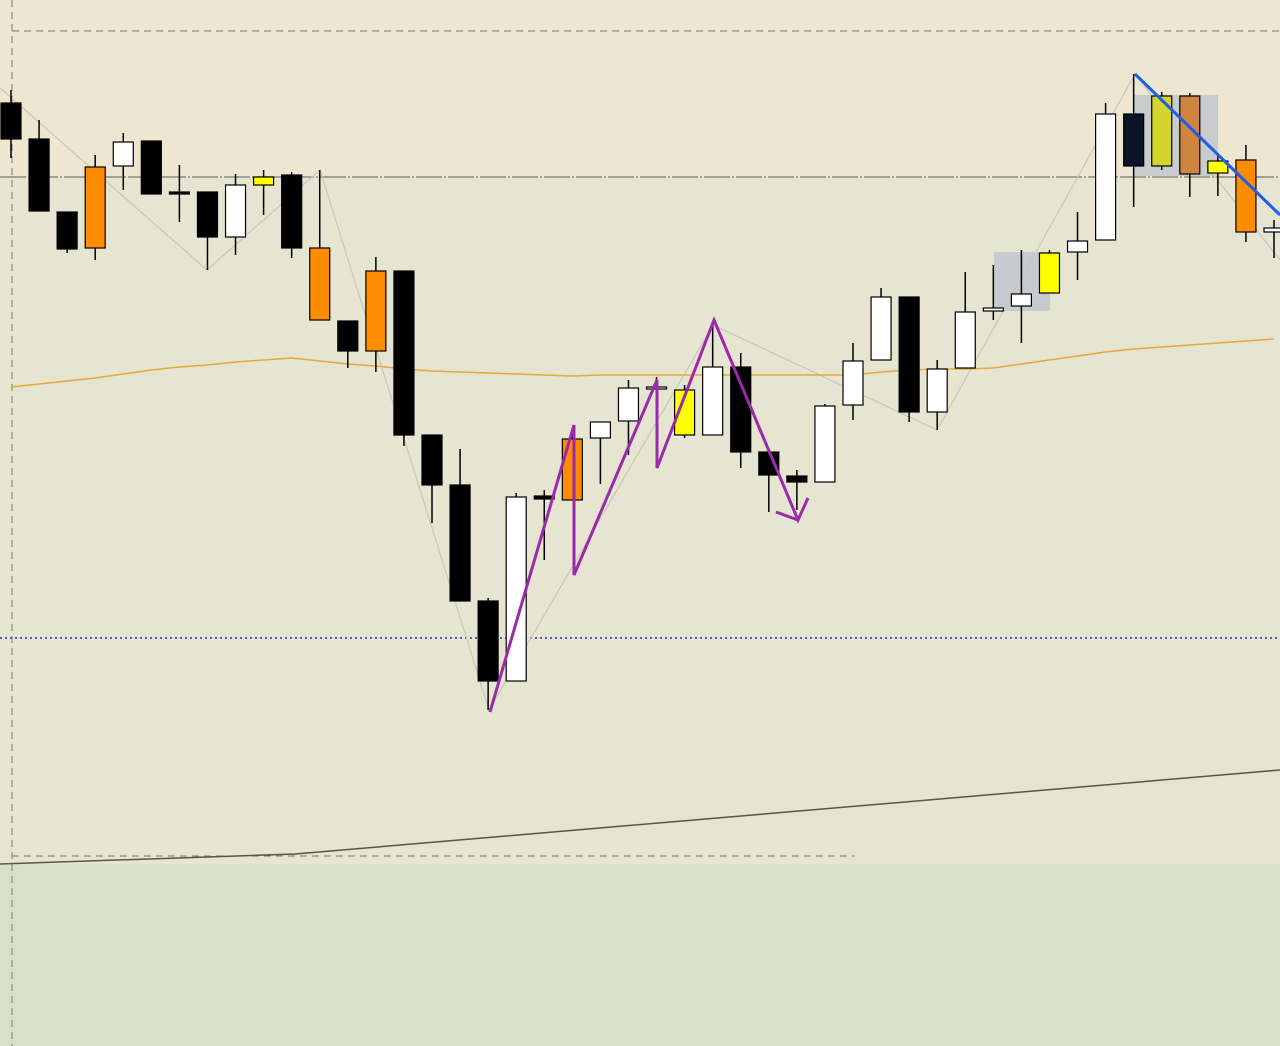 The width and height of the screenshot is (1280, 1046). What do you see at coordinates (642, 363) in the screenshot?
I see `moving-average` at bounding box center [642, 363].